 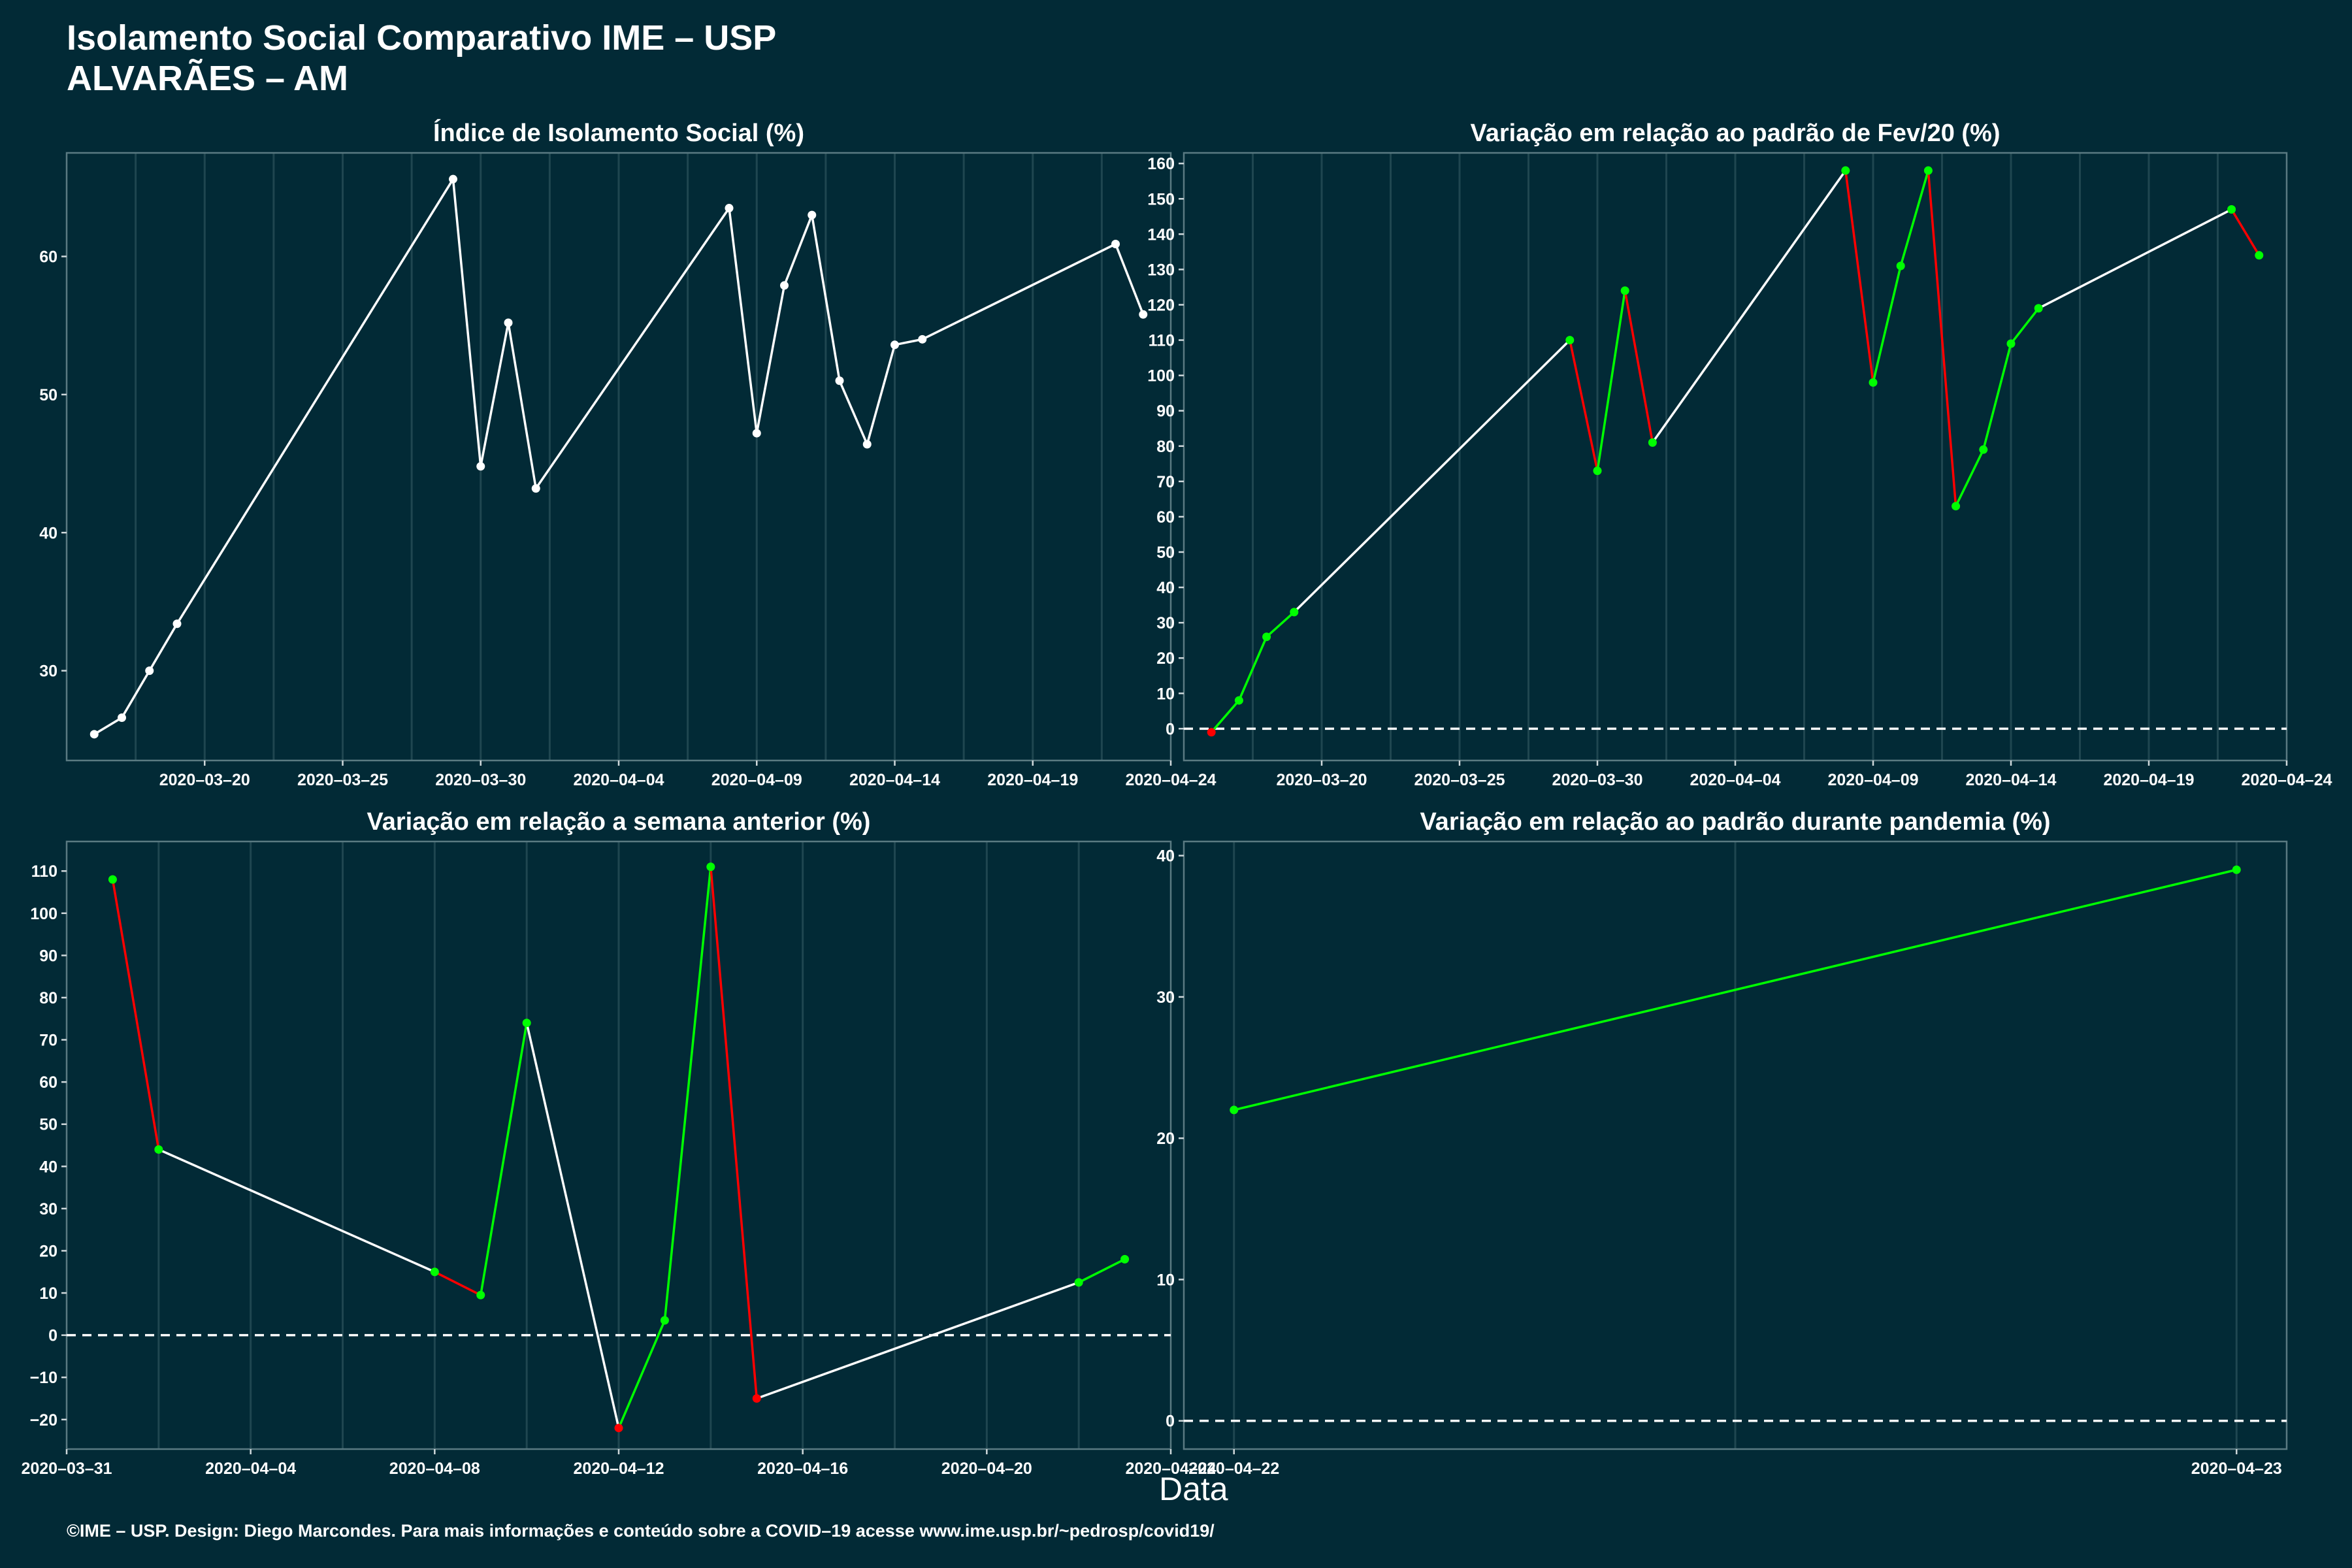 What do you see at coordinates (48, 956) in the screenshot?
I see `y-tick-label: 90` at bounding box center [48, 956].